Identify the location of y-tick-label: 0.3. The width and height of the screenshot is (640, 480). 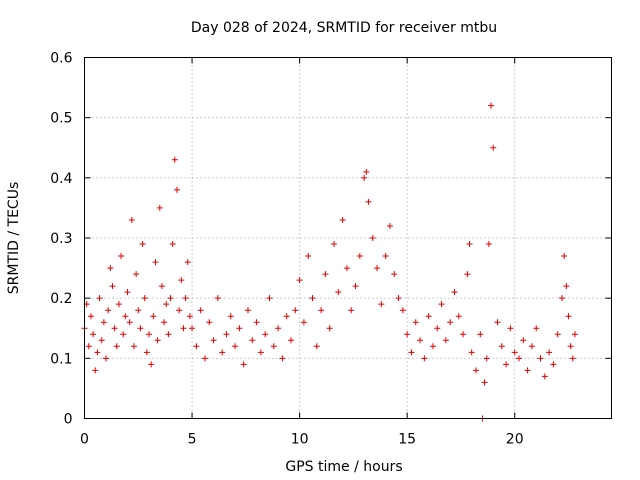
(61, 239).